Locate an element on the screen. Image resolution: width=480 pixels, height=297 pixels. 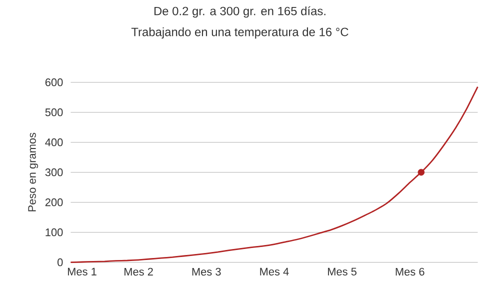
chart-title: De 0.2 gr. a 300 gr. en 165 días. is located at coordinates (240, 12).